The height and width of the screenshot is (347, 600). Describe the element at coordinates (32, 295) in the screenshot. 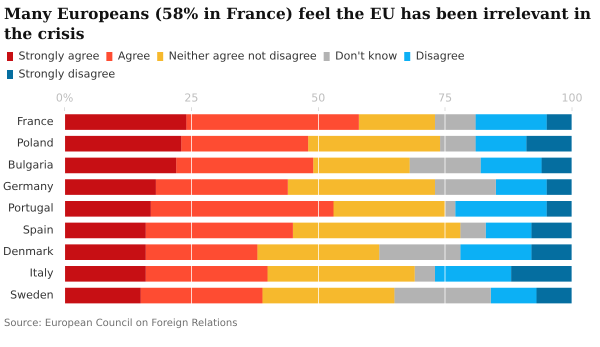

I see `y-tick-label: Sweden` at that location.